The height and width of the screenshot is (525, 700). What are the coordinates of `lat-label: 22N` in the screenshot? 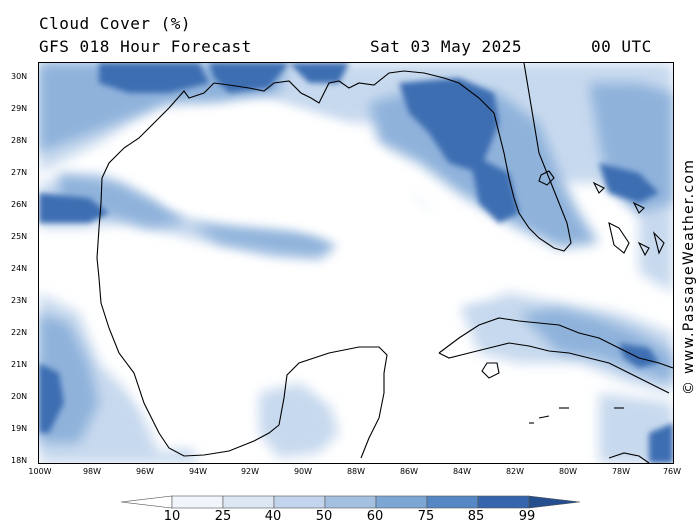 It's located at (19, 332).